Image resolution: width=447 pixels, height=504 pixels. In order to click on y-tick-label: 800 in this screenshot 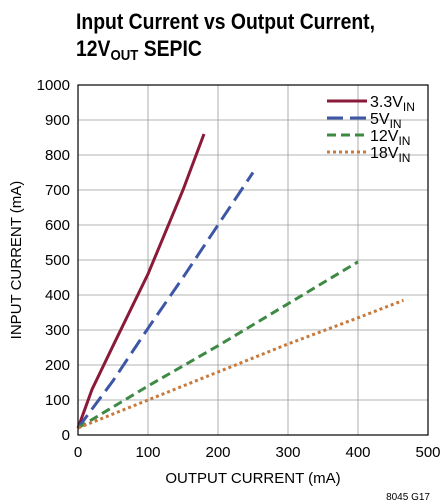, I will do `click(57, 155)`.